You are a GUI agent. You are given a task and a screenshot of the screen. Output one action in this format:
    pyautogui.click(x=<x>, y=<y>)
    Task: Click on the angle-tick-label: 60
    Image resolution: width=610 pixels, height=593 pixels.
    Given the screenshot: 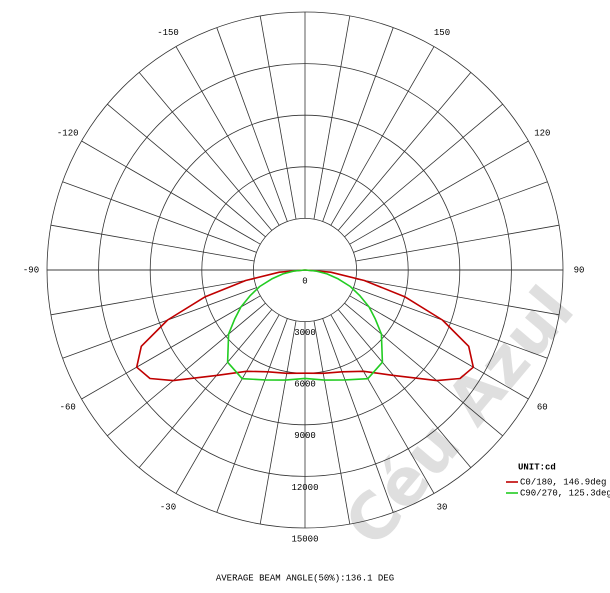 What is the action you would take?
    pyautogui.click(x=542, y=407)
    